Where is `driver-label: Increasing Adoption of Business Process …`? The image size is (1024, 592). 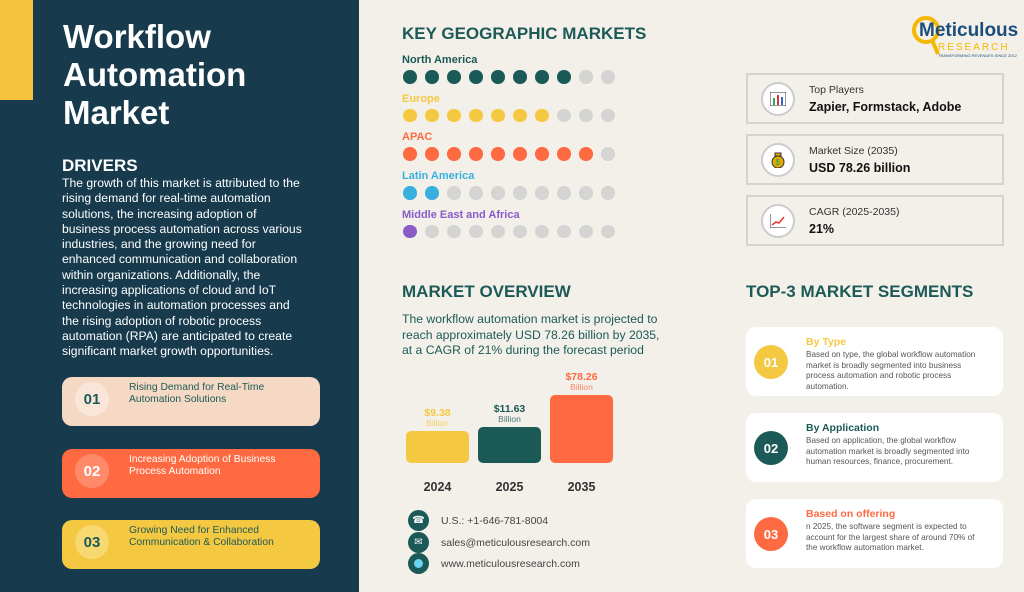 driver-label: Increasing Adoption of Business Process … is located at coordinates (202, 465).